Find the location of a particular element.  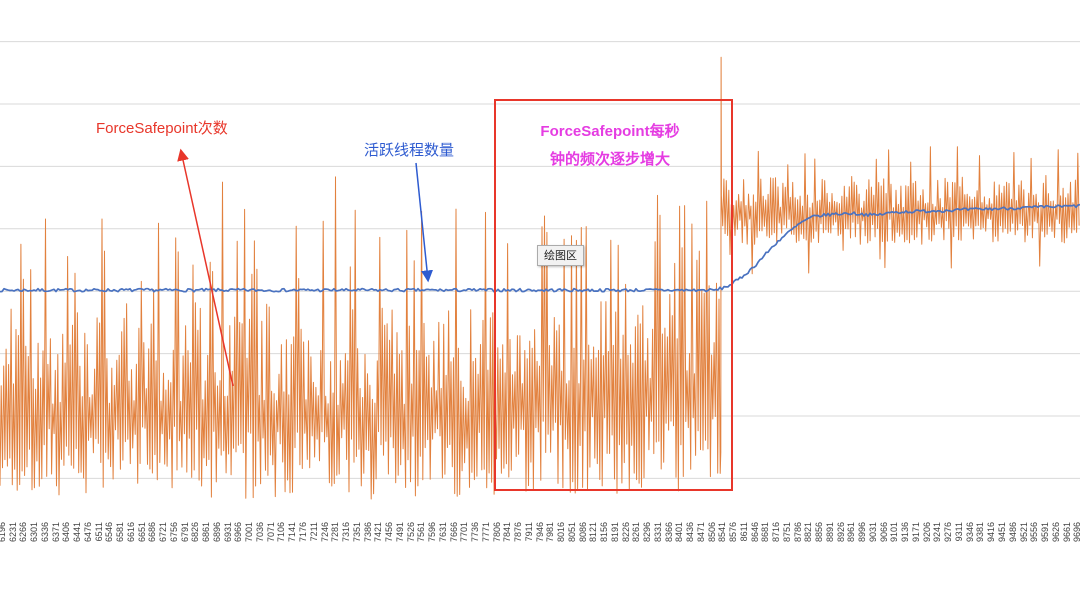

x-tick-label: 8156 is located at coordinates (604, 532).